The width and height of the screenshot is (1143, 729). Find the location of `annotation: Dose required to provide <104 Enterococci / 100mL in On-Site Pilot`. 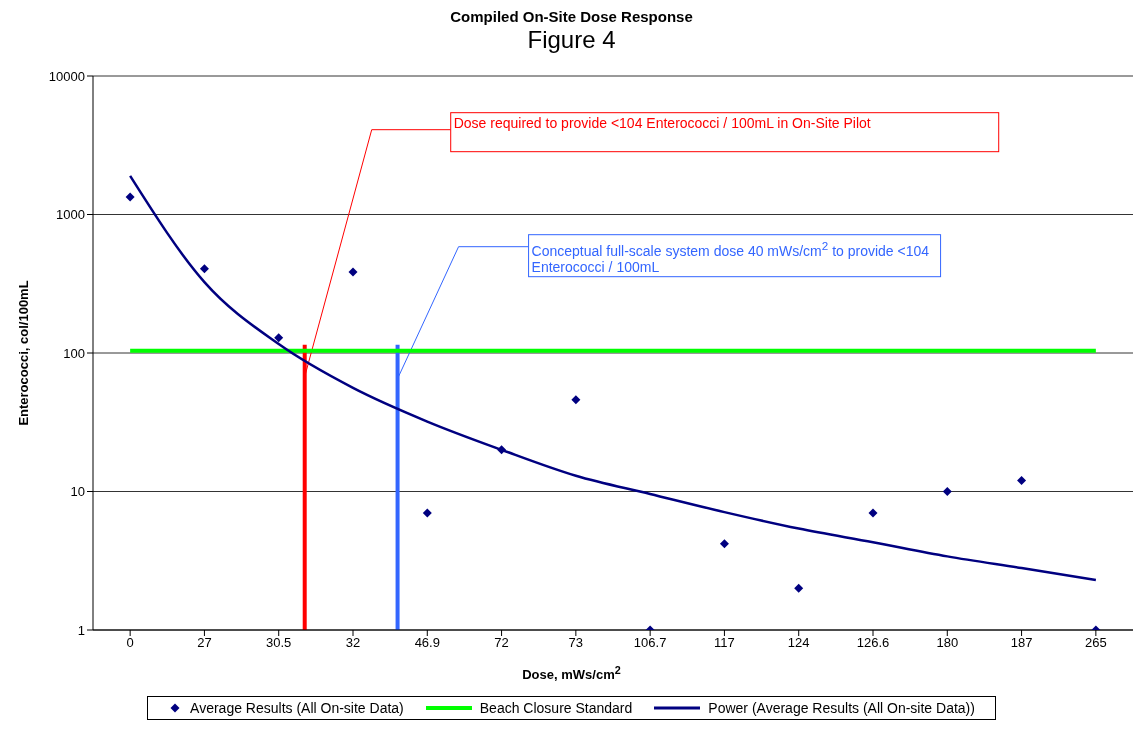

annotation: Dose required to provide <104 Enterococci / 100mL in On-Site Pilot is located at coordinates (662, 123).